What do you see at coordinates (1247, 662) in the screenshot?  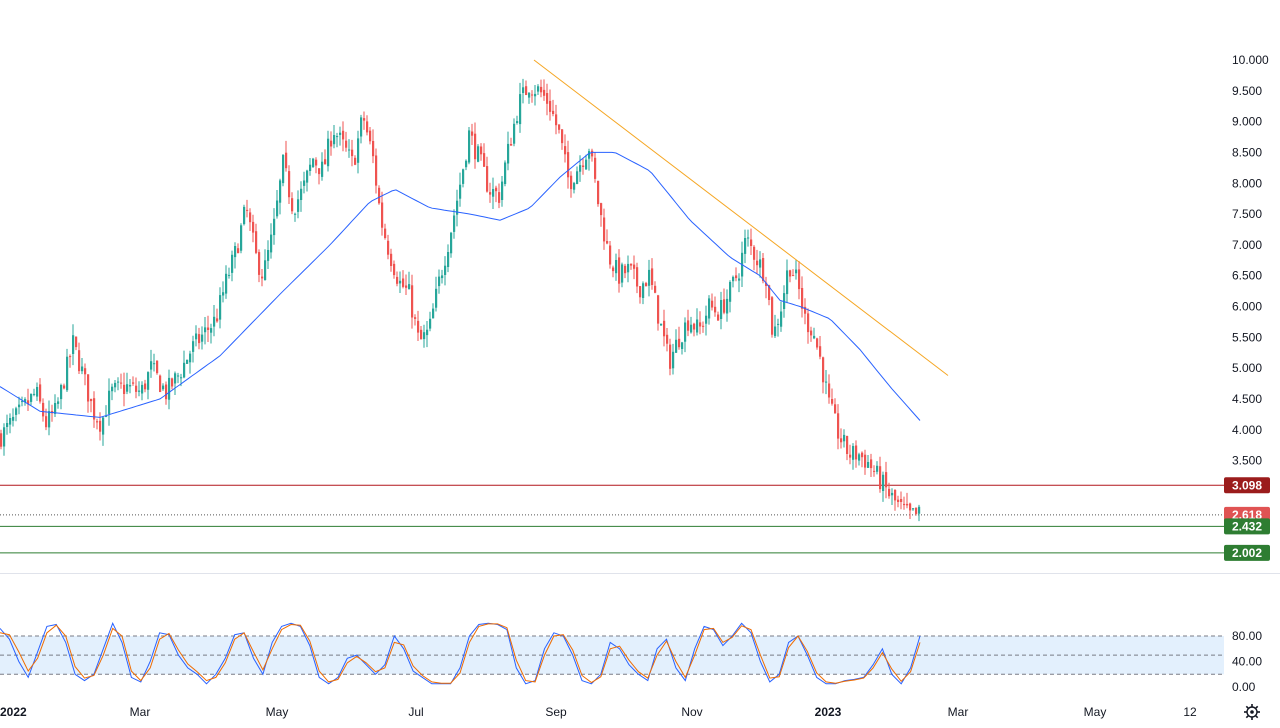 I see `stochastic-tick-label: 40.00` at bounding box center [1247, 662].